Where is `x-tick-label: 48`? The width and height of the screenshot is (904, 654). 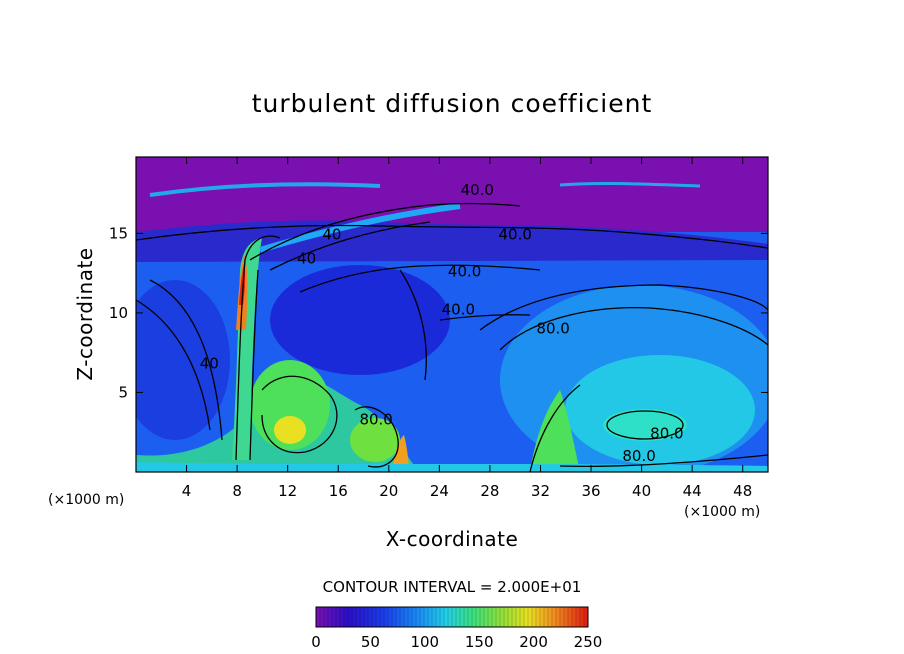
x-tick-label: 48 is located at coordinates (742, 491).